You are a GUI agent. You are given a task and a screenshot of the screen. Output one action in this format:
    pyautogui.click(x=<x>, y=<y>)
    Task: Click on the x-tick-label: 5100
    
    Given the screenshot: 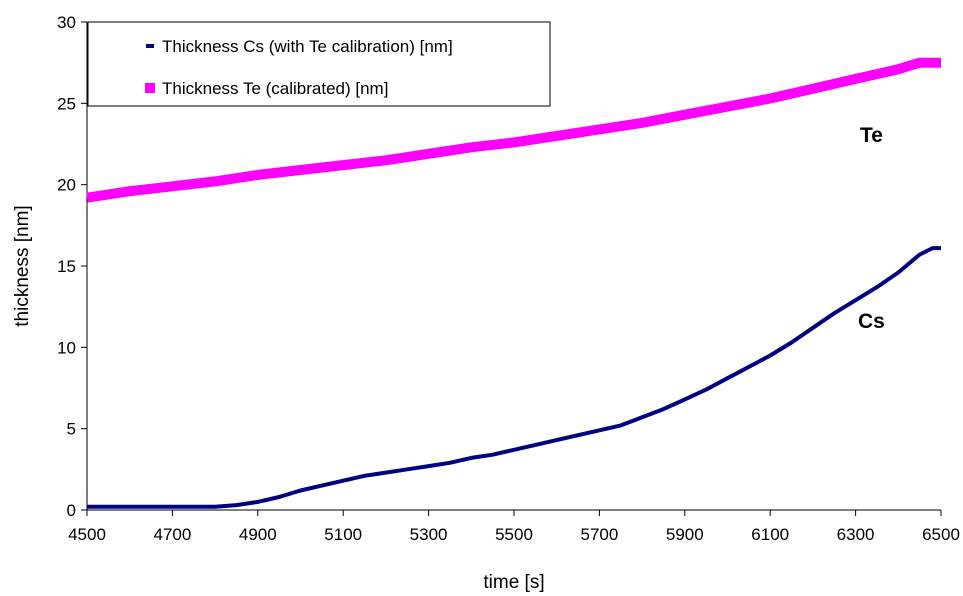 What is the action you would take?
    pyautogui.click(x=343, y=534)
    